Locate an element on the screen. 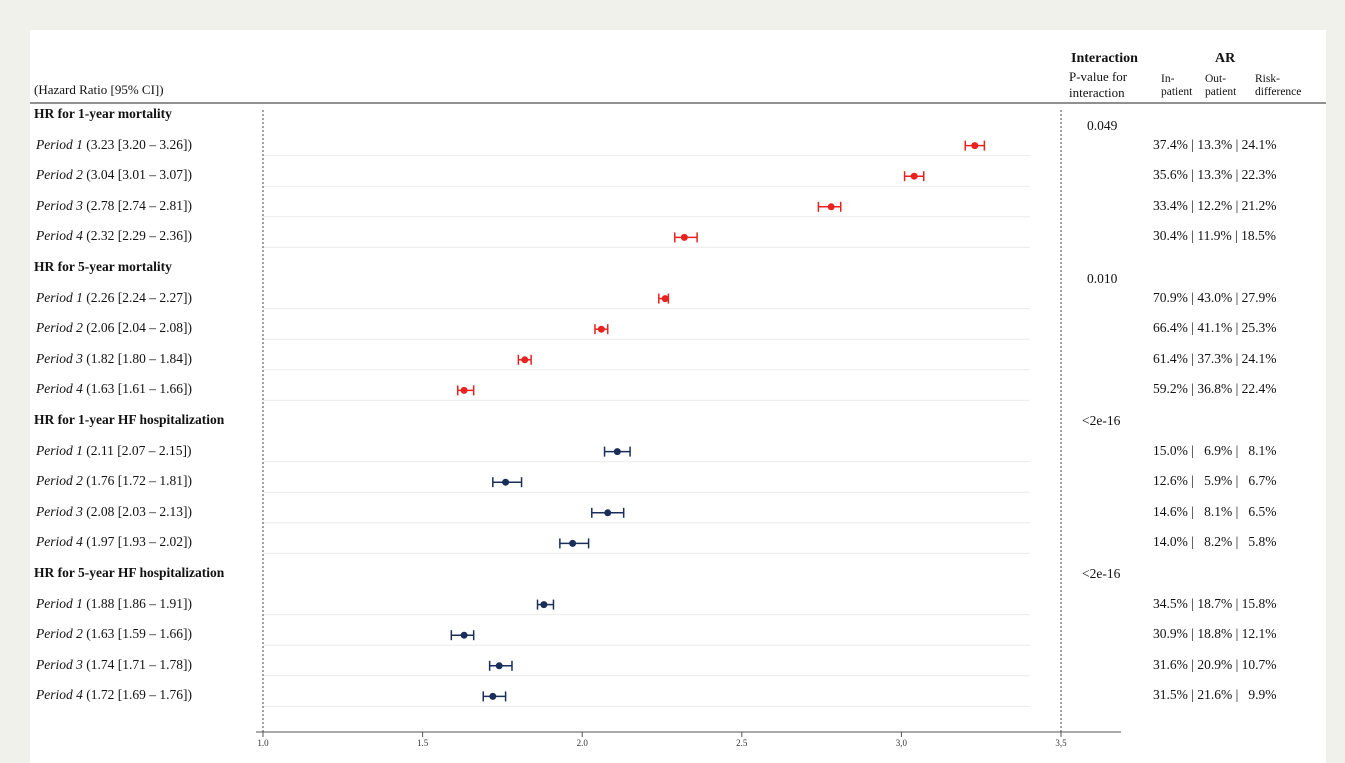  hazard-ratio-value: (2.08 [2.03 – 2.13]) is located at coordinates (137, 511).